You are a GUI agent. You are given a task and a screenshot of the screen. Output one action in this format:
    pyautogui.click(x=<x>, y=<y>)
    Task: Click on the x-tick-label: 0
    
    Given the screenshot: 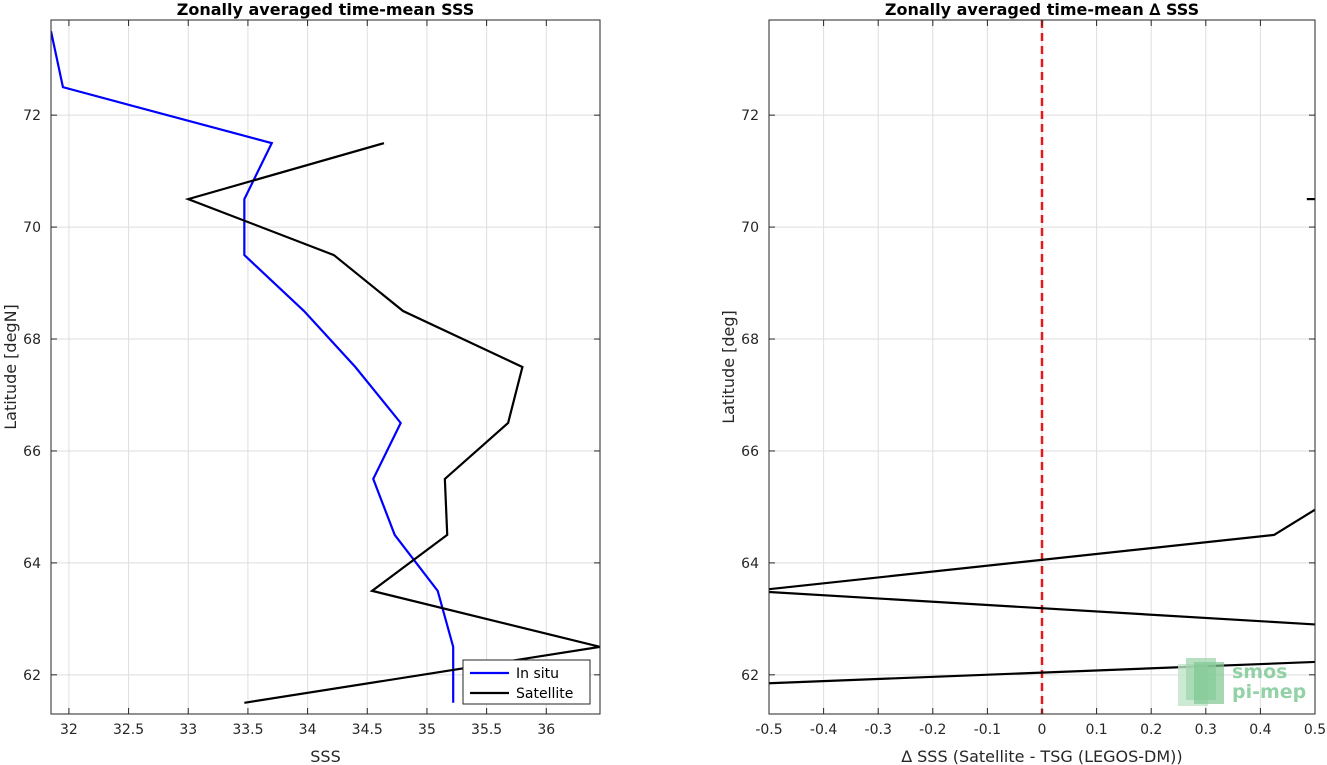 What is the action you would take?
    pyautogui.click(x=1042, y=730)
    